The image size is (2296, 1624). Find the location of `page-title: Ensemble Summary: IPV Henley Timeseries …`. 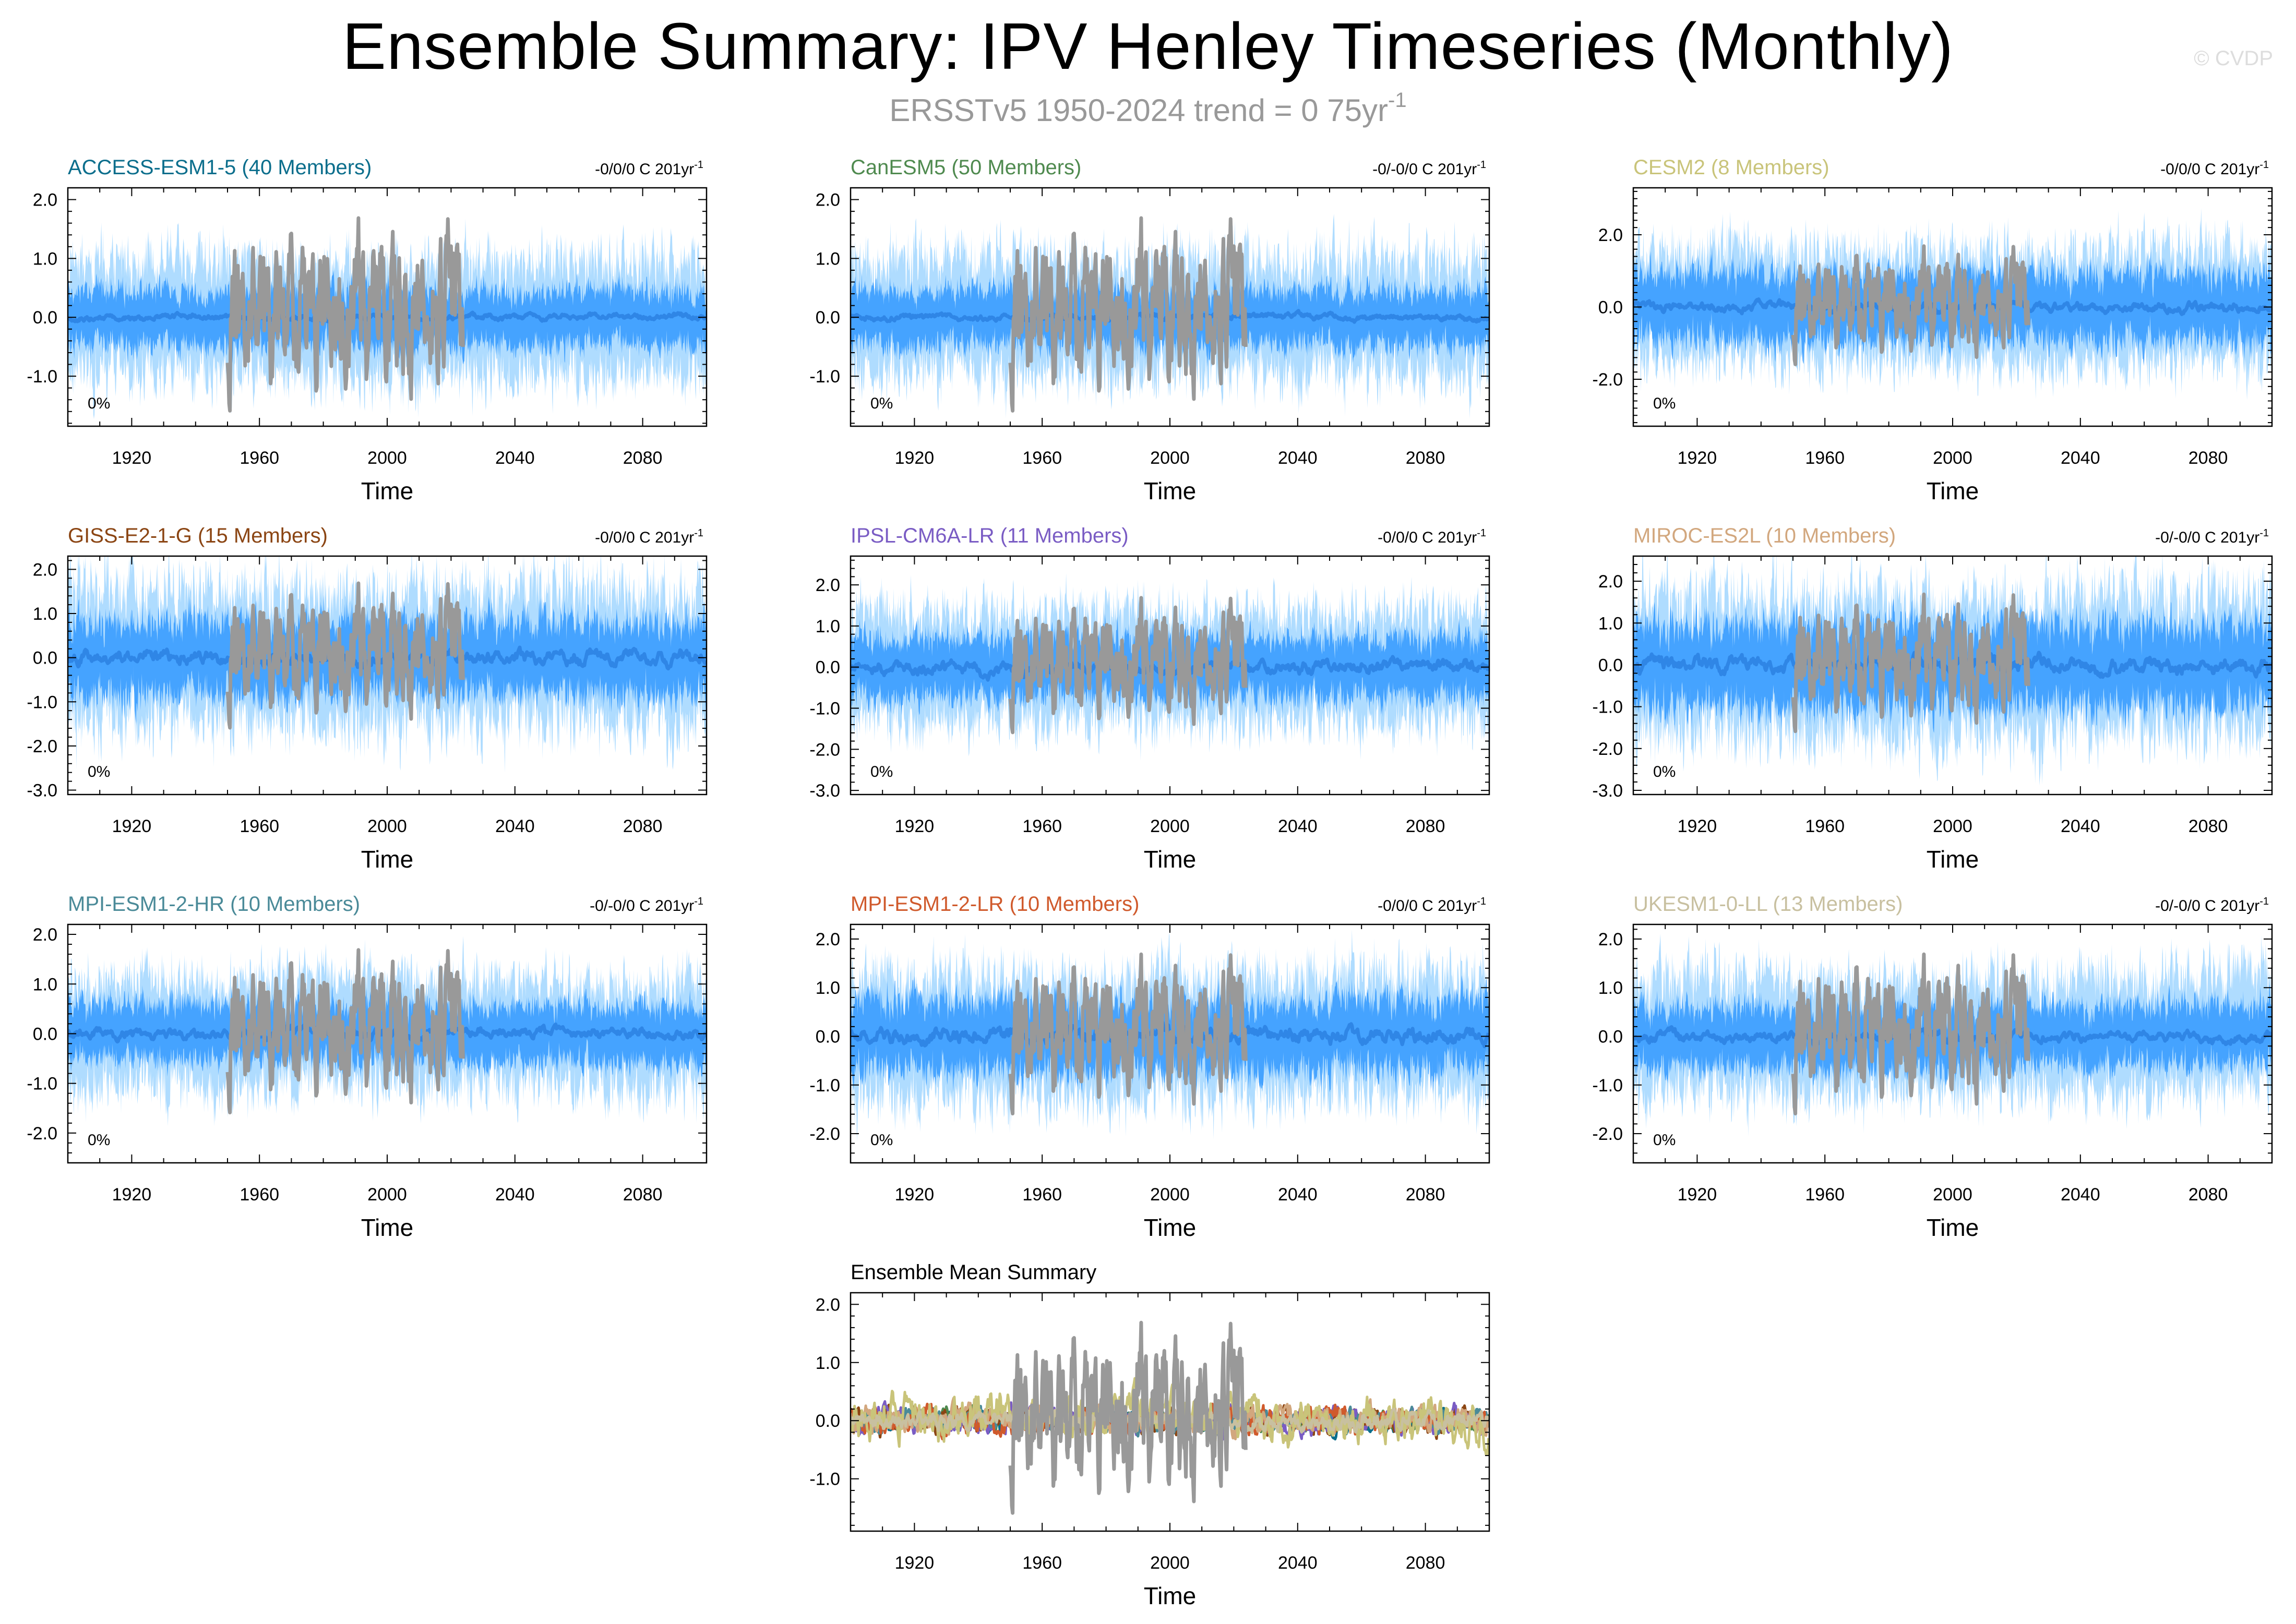

page-title: Ensemble Summary: IPV Henley Timeseries … is located at coordinates (1148, 46).